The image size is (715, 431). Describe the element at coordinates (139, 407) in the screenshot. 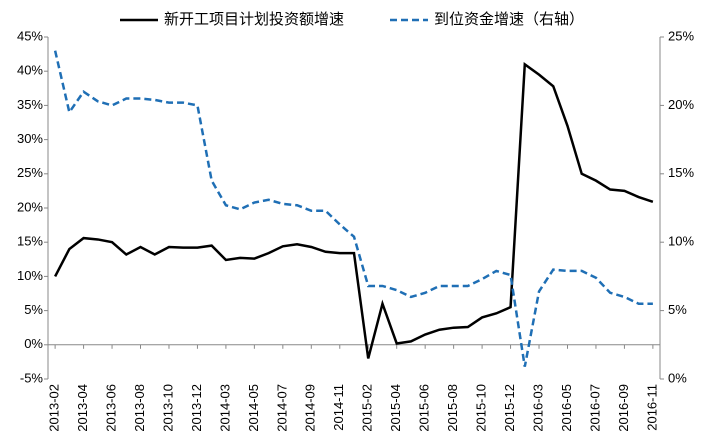

I see `x-tick-label: 2013-08` at that location.